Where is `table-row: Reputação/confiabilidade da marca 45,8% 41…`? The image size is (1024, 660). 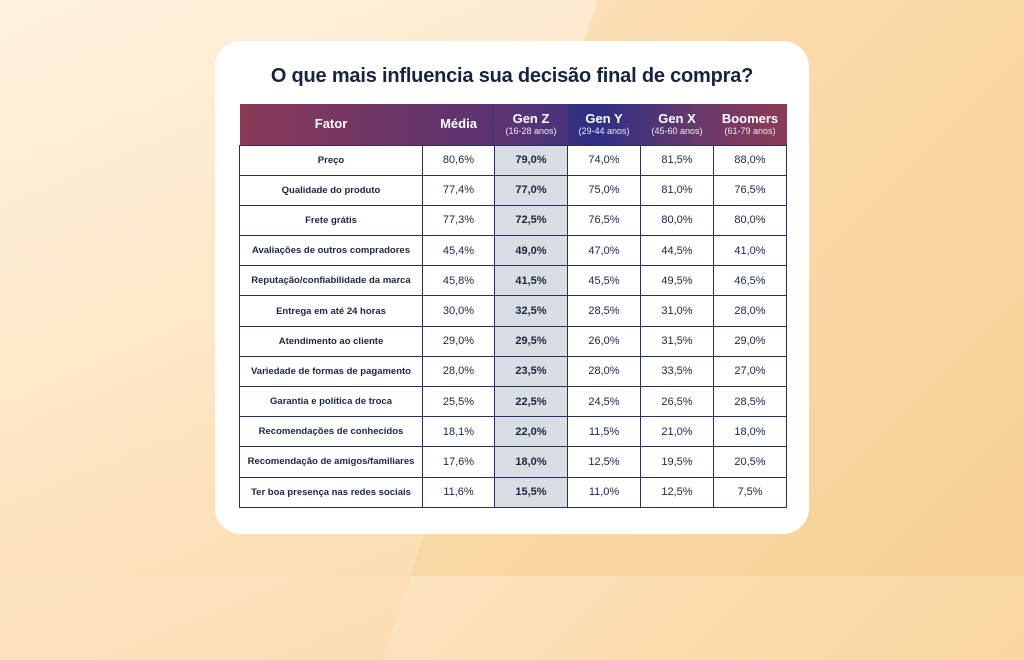
table-row: Reputação/confiabilidade da marca 45,8% 41… is located at coordinates (513, 281).